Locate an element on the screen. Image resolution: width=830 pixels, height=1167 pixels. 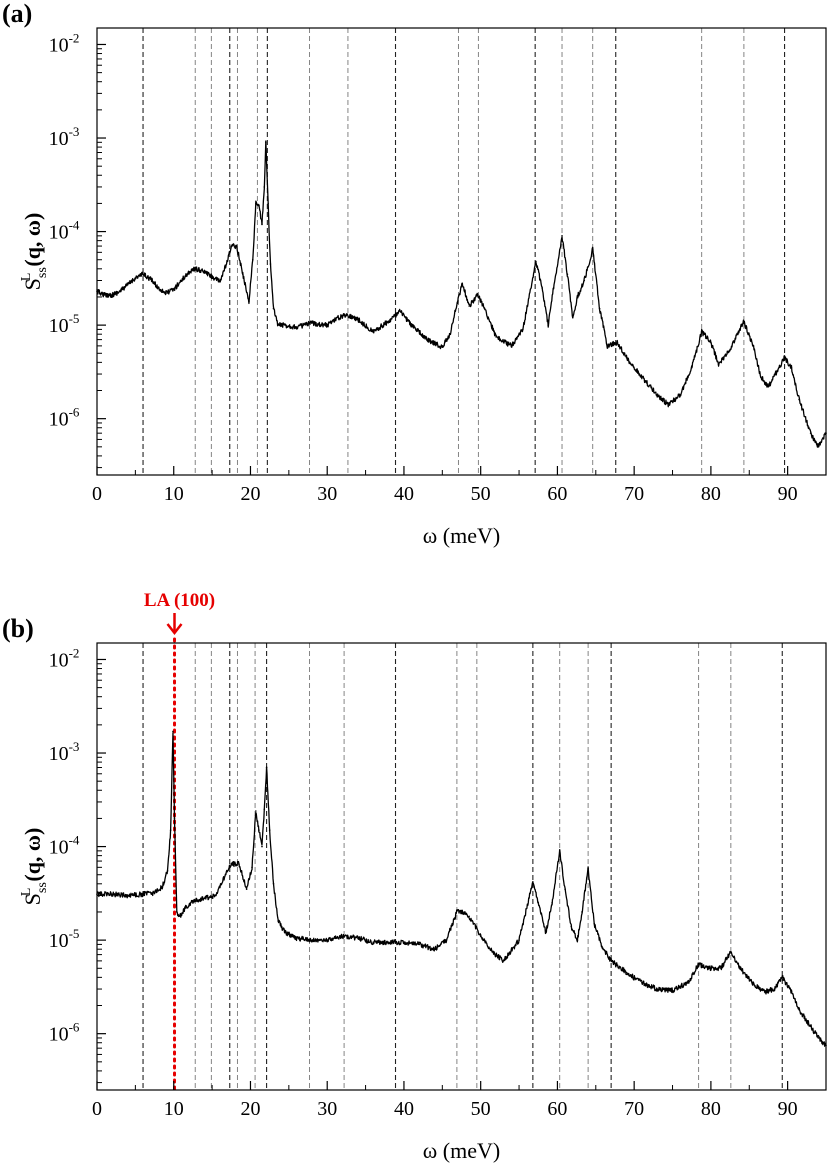
y-title-main: S is located at coordinates (32, 899).